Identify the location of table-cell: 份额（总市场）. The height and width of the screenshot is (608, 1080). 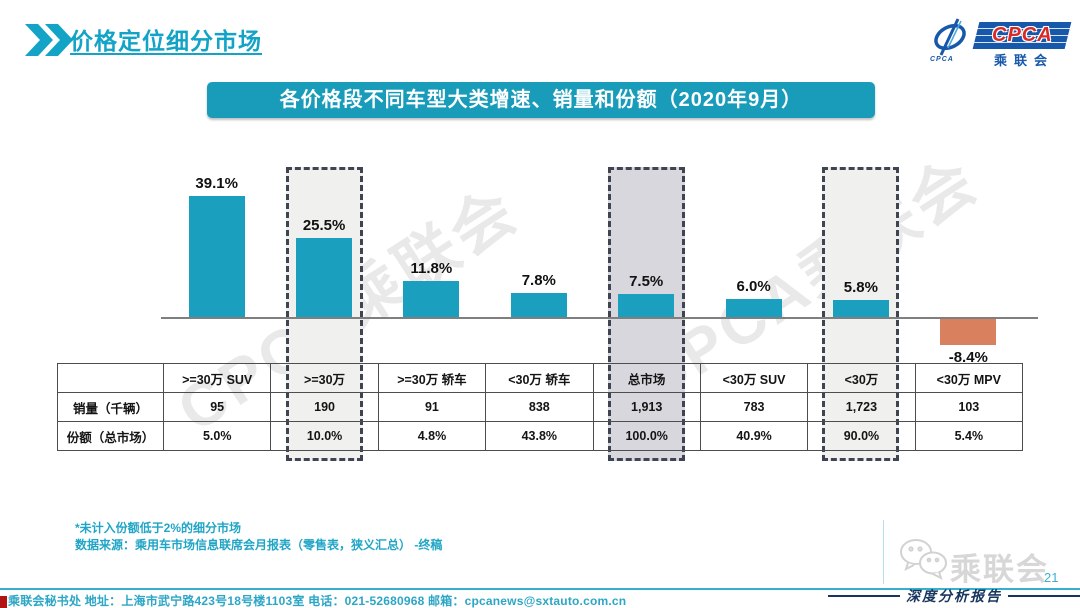
(110, 436).